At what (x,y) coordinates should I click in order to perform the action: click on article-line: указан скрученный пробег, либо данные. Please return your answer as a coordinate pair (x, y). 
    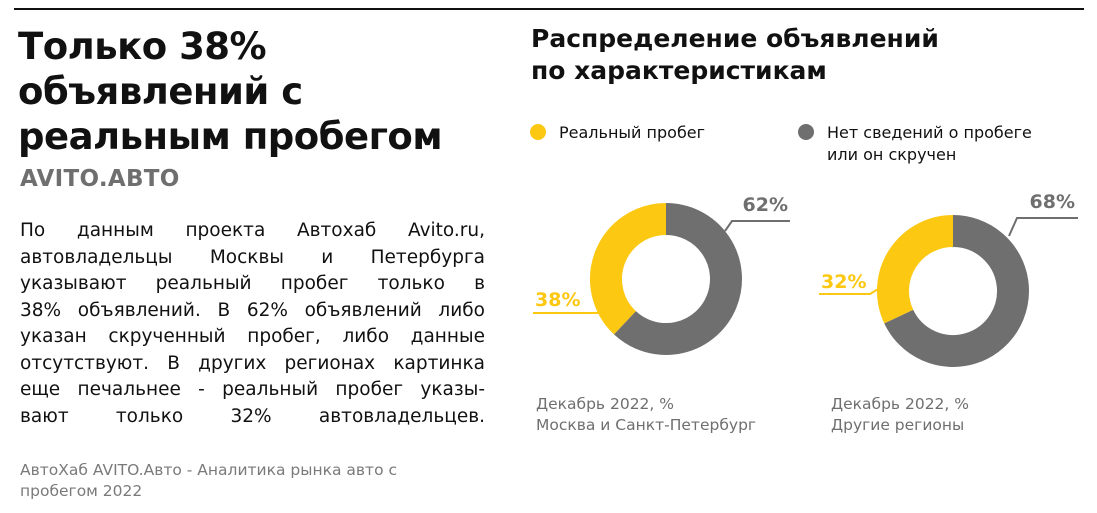
    Looking at the image, I should click on (252, 336).